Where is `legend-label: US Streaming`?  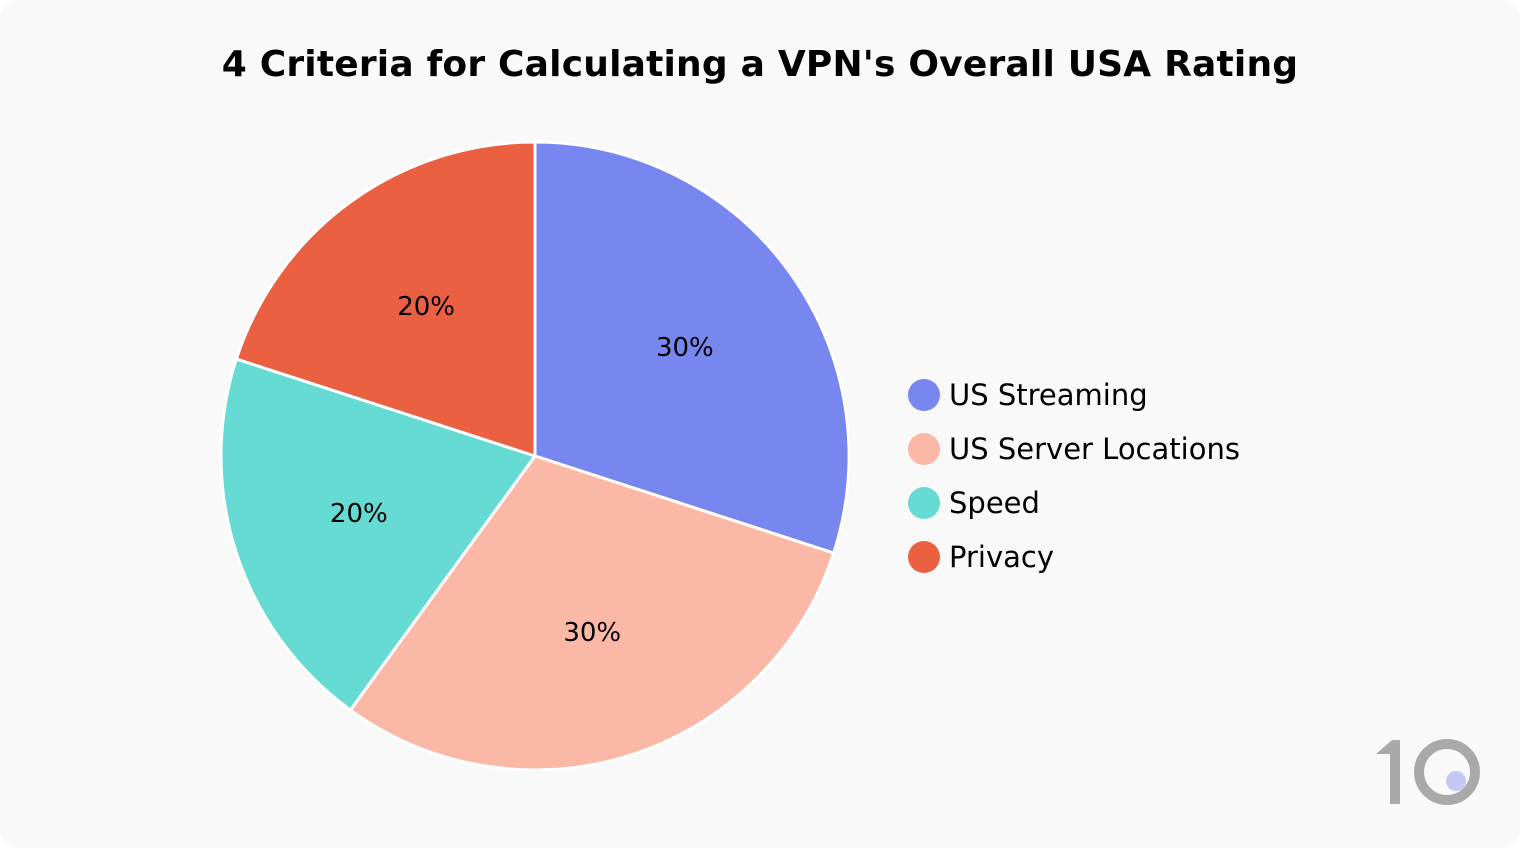
legend-label: US Streaming is located at coordinates (1048, 395).